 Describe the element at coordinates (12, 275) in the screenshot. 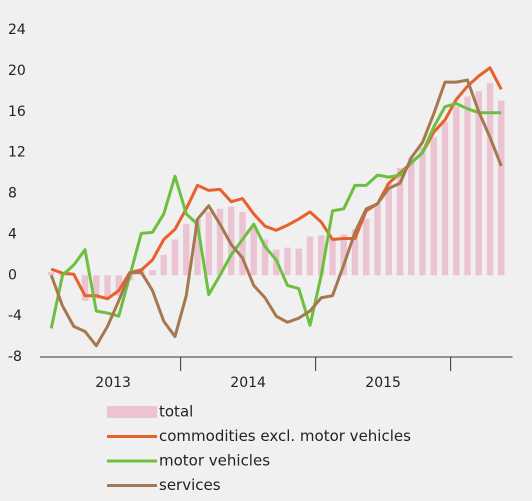

I see `y-tick-label: 0` at that location.